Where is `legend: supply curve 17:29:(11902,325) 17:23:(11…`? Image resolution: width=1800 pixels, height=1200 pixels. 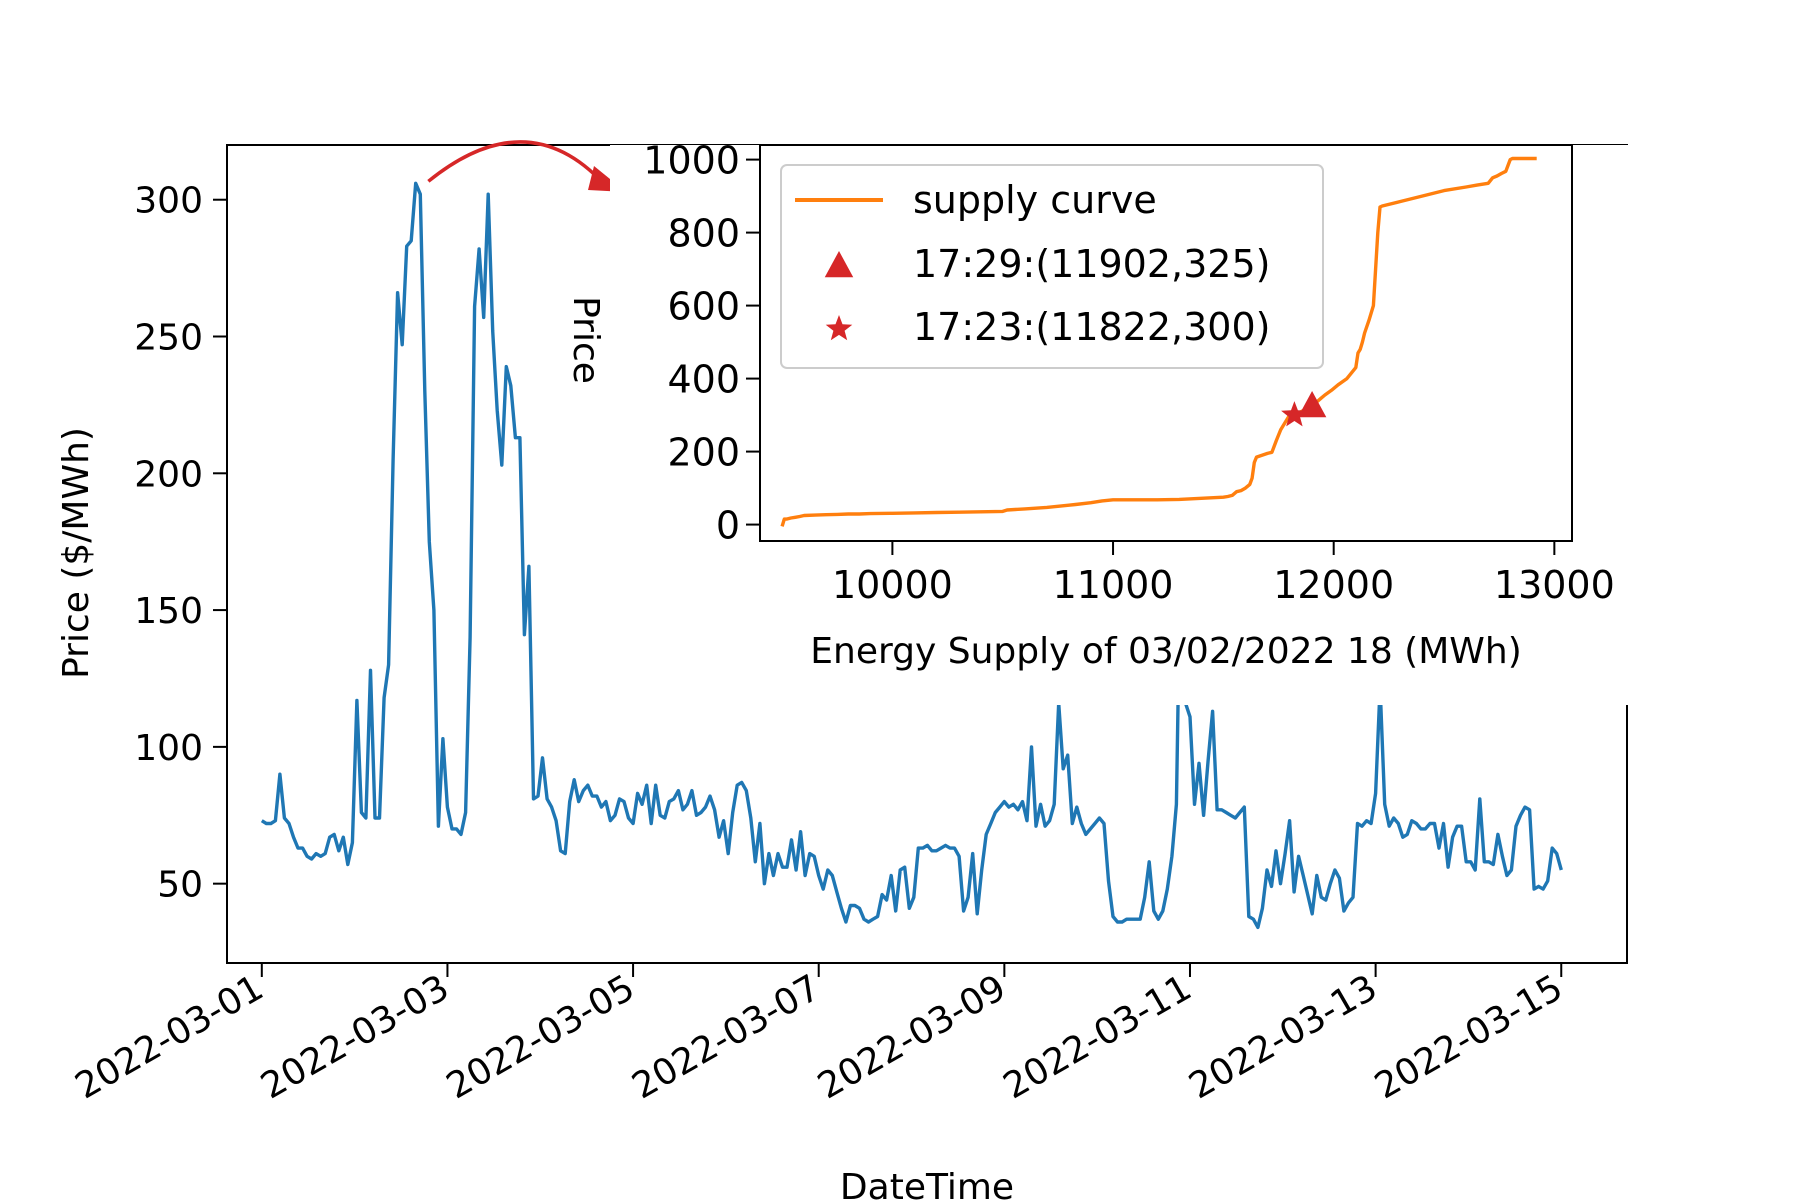
legend: supply curve 17:29:(11902,325) 17:23:(11… is located at coordinates (1052, 266).